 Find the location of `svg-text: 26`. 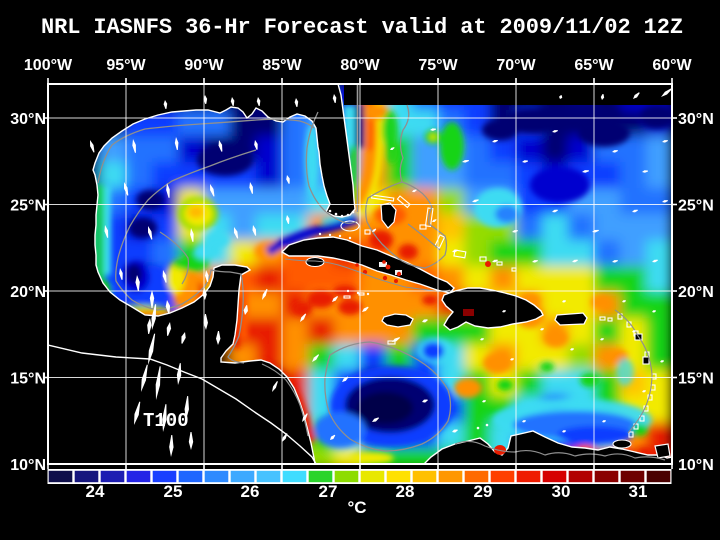

svg-text: 26 is located at coordinates (250, 491).